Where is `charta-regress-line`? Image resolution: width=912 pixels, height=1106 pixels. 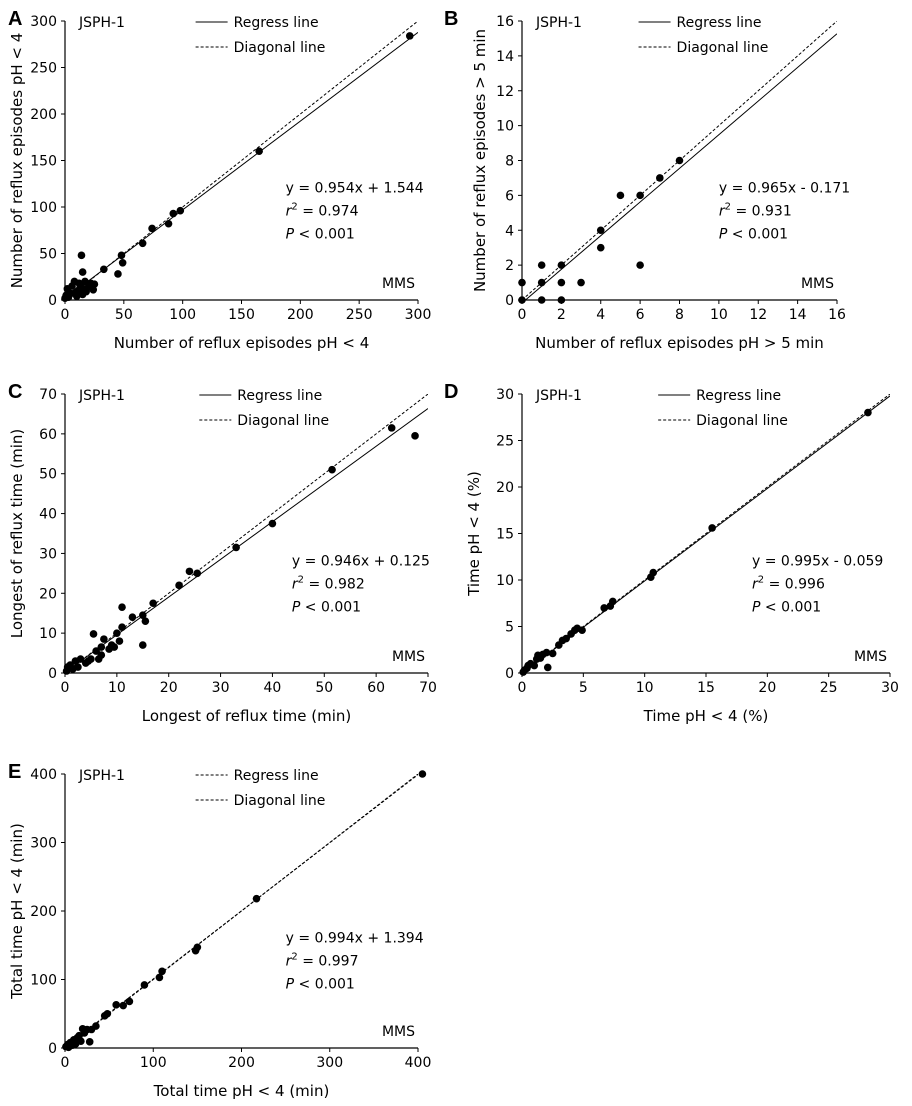 charta-regress-line is located at coordinates (241, 165).